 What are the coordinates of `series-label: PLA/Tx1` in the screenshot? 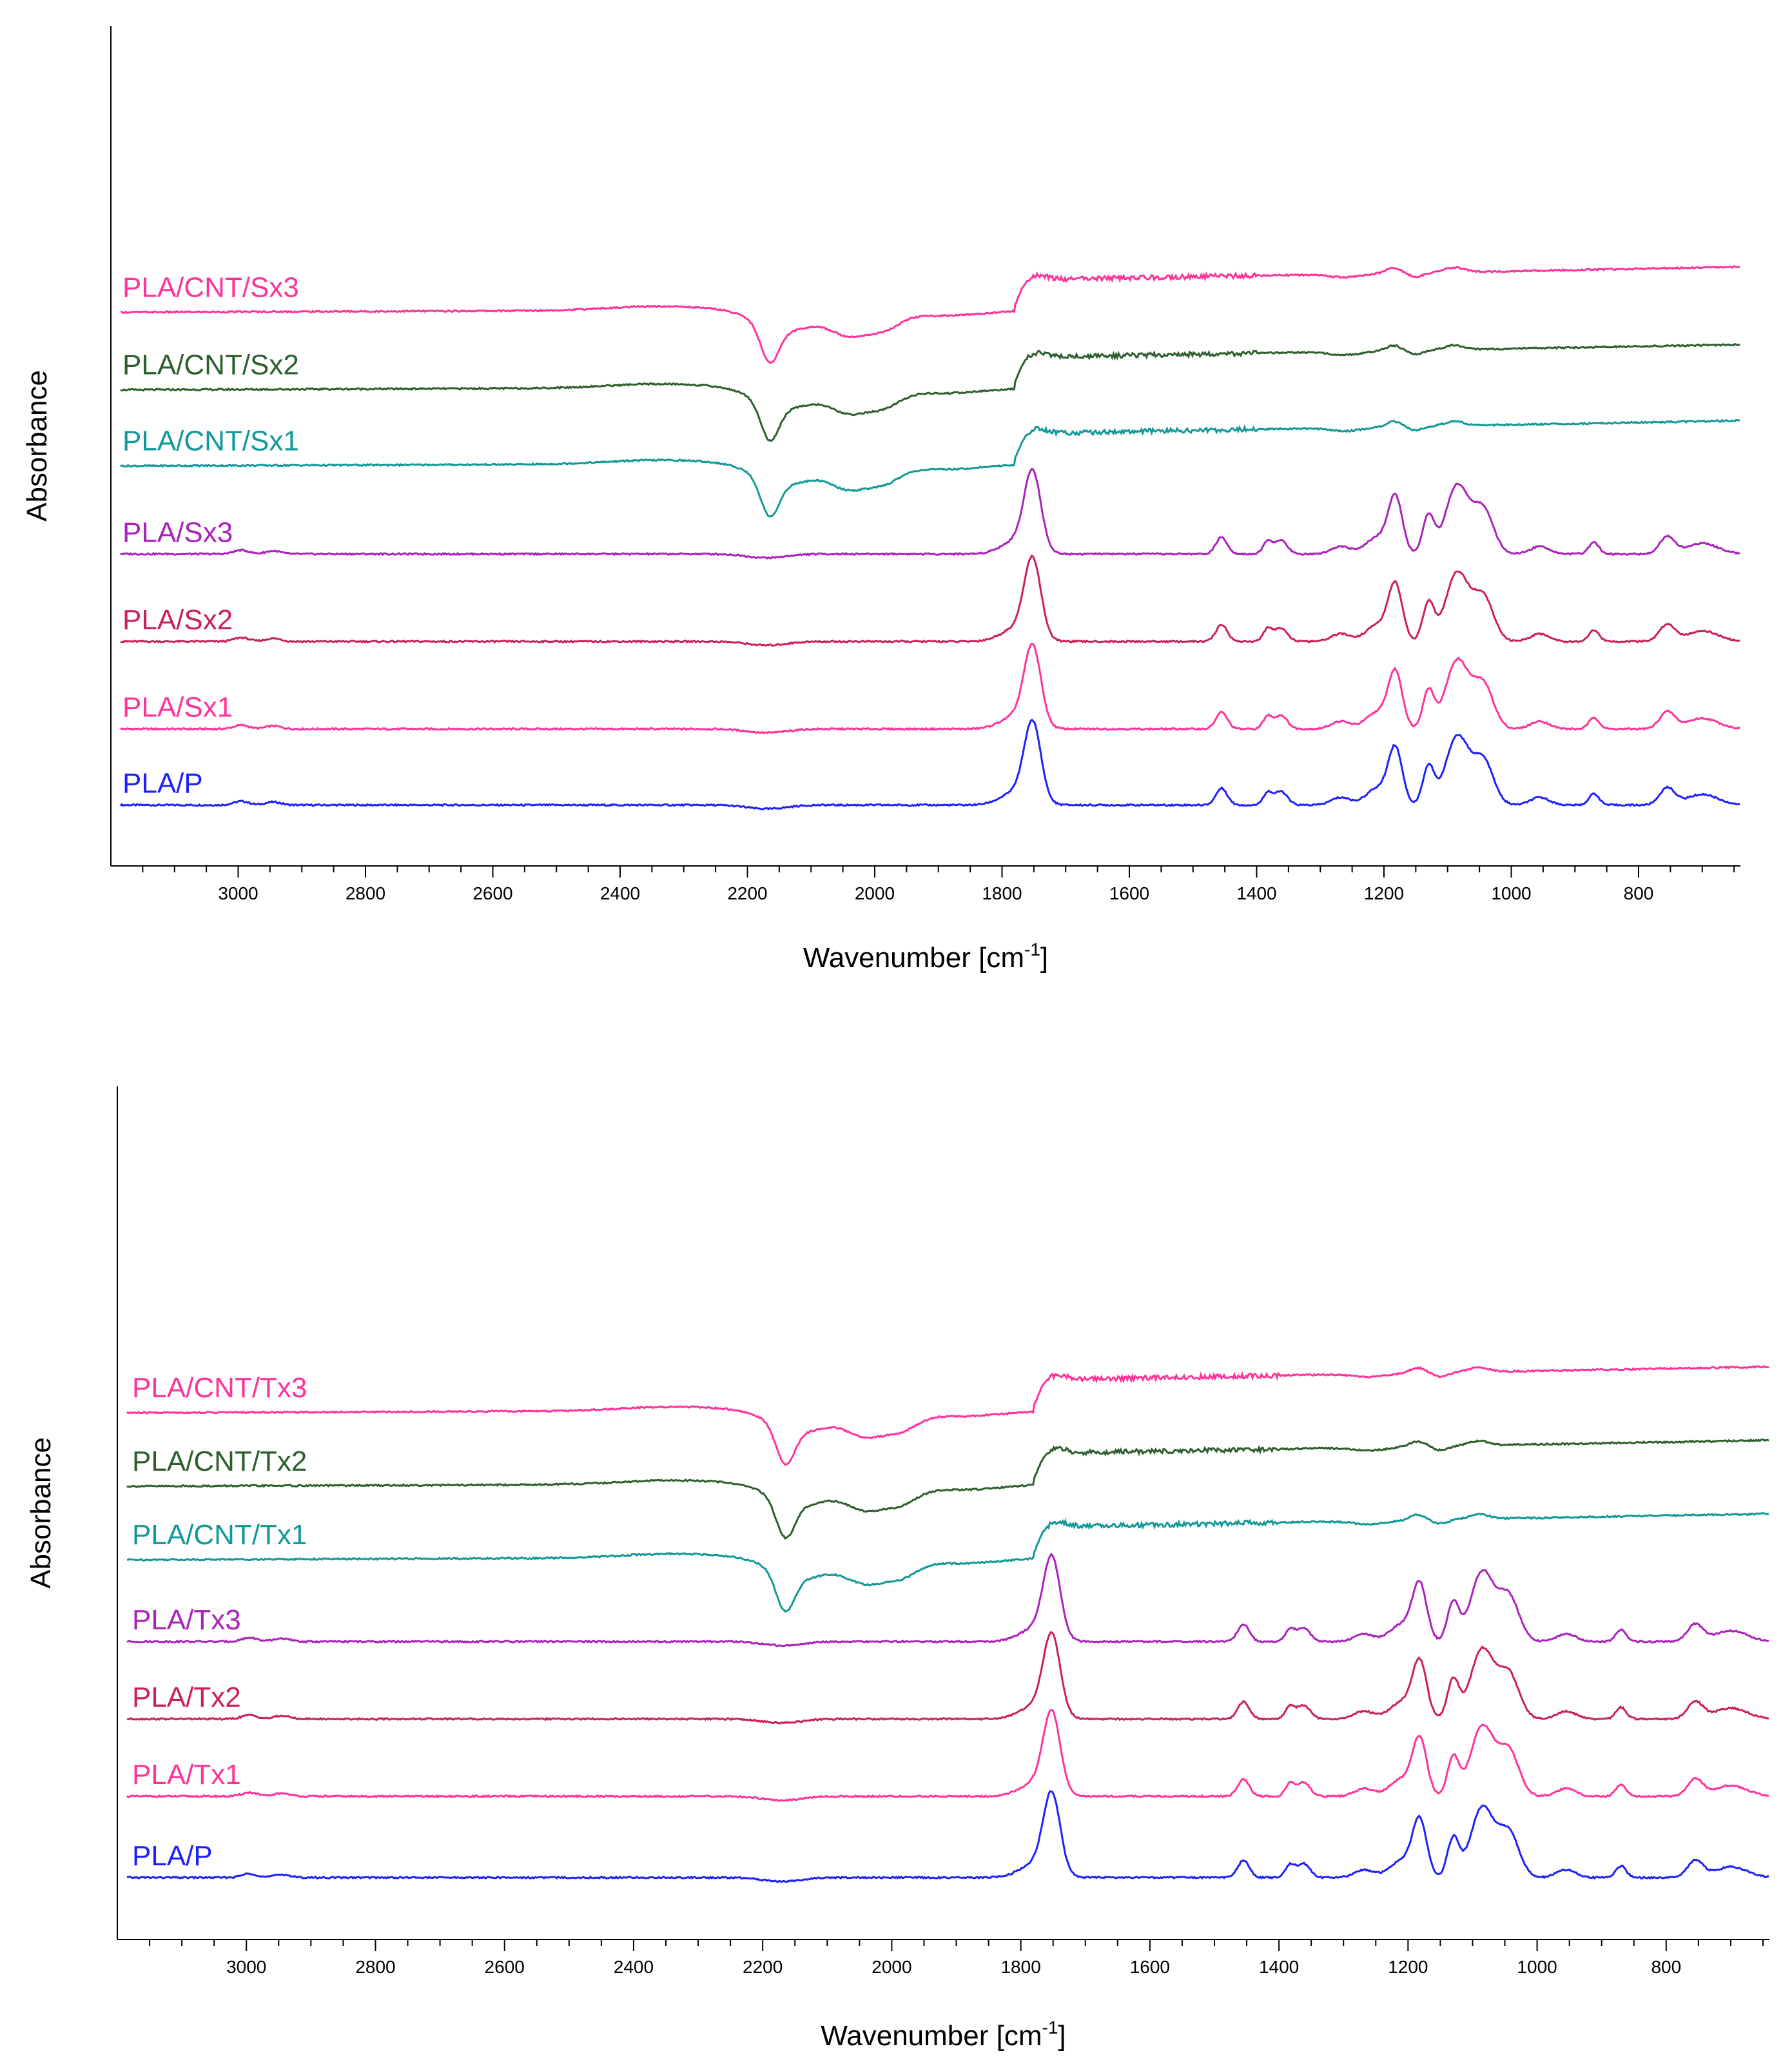 It's located at (186, 1775).